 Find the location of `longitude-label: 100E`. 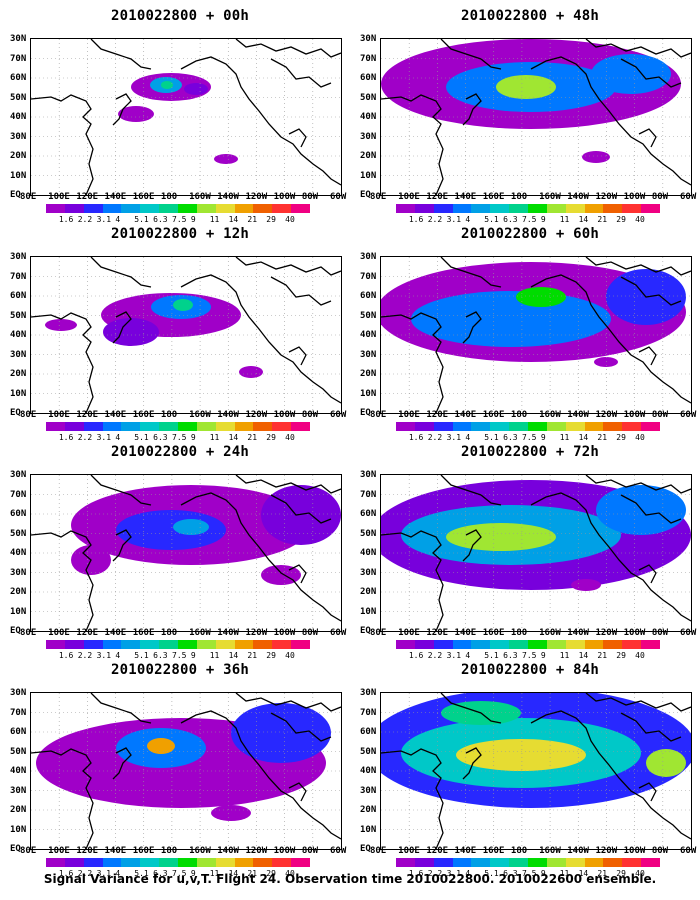

longitude-label: 100E is located at coordinates (59, 415).